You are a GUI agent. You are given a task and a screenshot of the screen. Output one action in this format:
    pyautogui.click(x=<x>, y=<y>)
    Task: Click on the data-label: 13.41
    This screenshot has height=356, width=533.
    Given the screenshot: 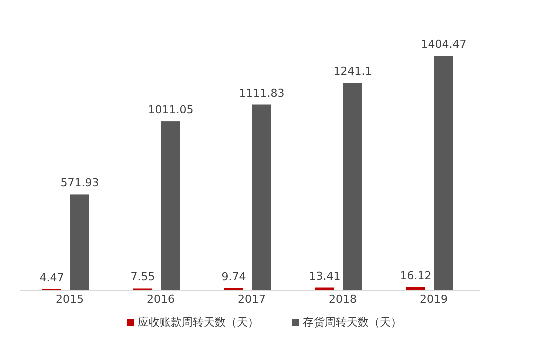 What is the action you would take?
    pyautogui.click(x=325, y=276)
    